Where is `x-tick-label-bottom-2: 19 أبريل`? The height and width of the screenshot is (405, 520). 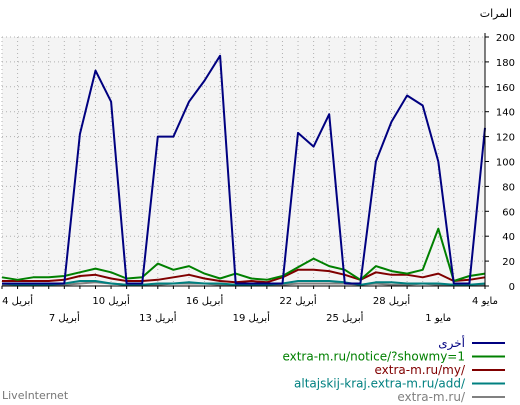
x-tick-label-bottom-2: 19 أبريل is located at coordinates (252, 317).